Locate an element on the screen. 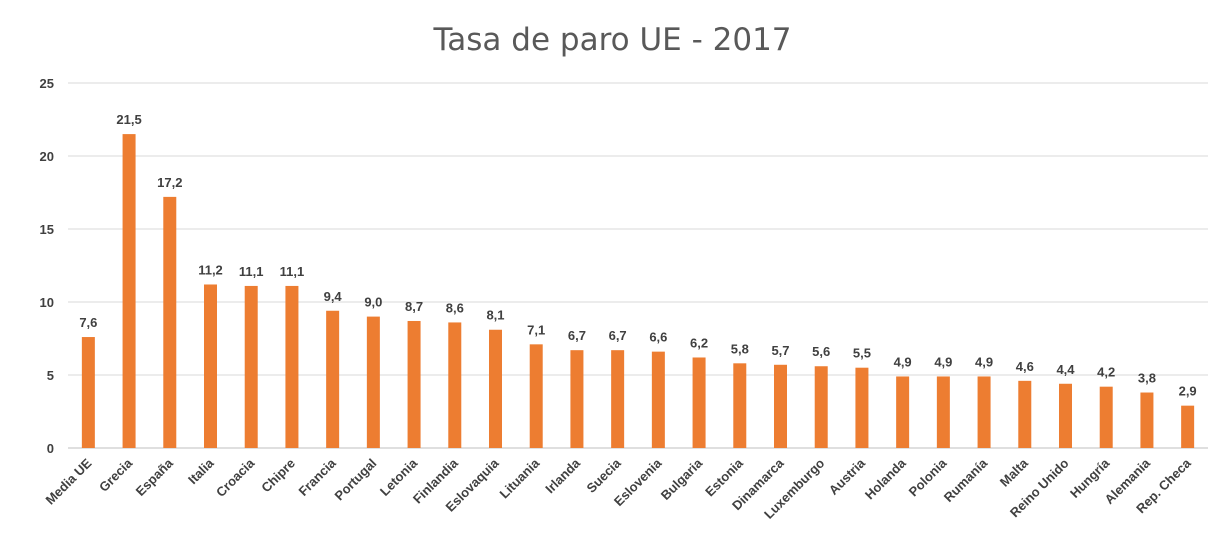  y-tick-label: 20 is located at coordinates (47, 156).